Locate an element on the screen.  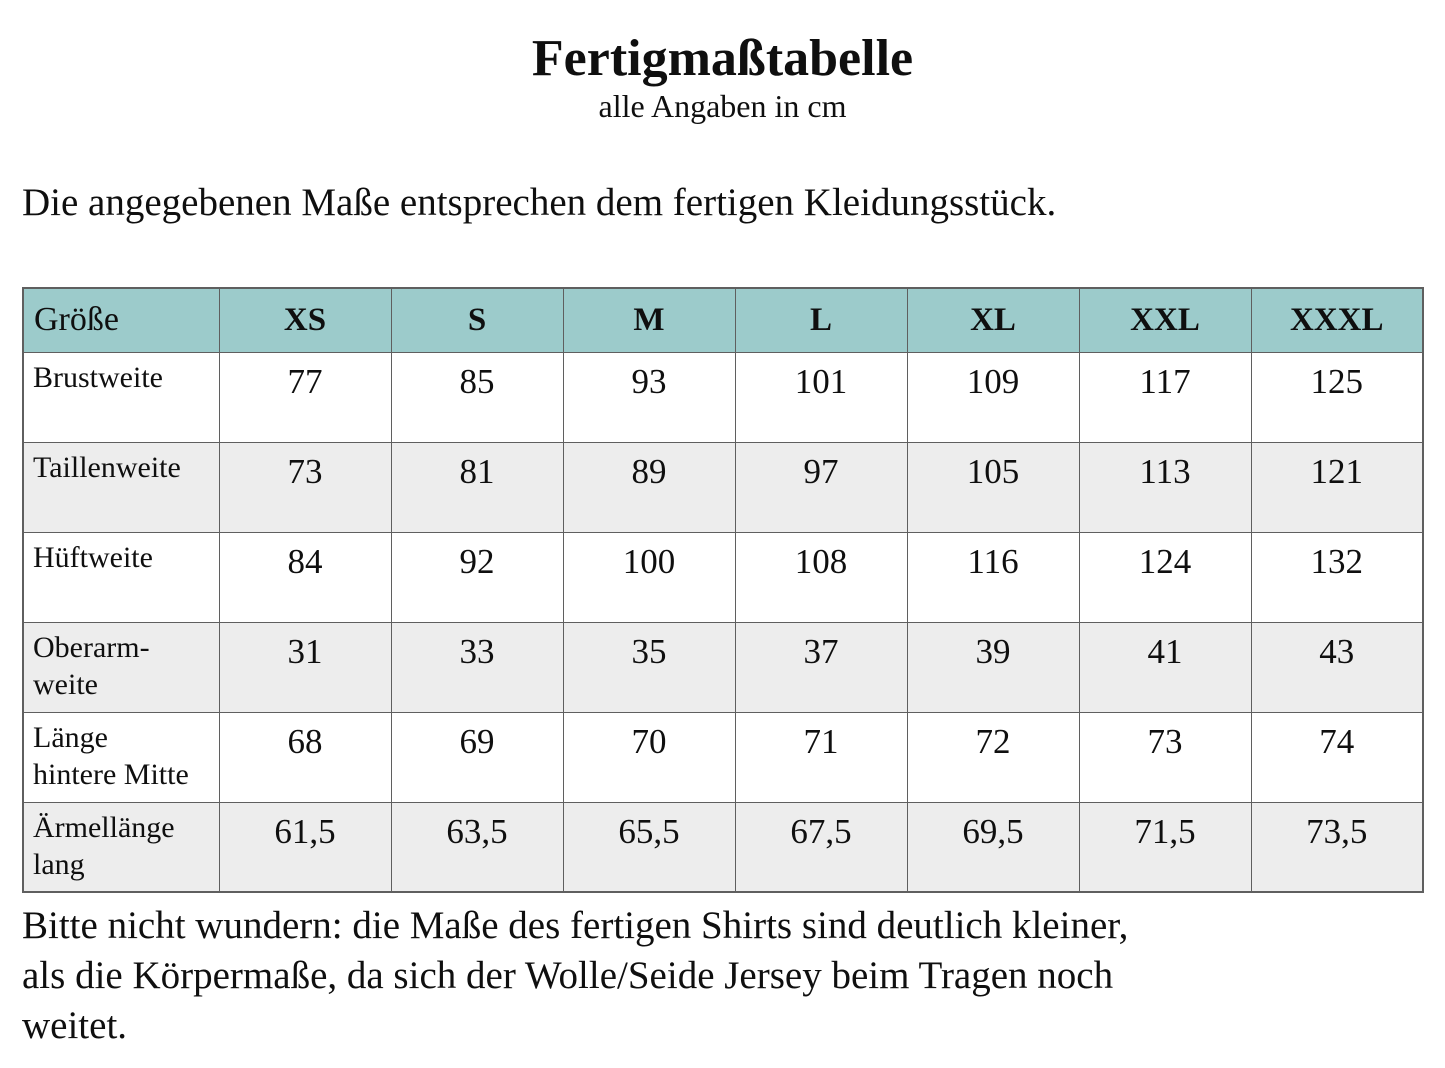
row-label-aermellaenge-lang: Ärmellänge lang is located at coordinates (121, 847).